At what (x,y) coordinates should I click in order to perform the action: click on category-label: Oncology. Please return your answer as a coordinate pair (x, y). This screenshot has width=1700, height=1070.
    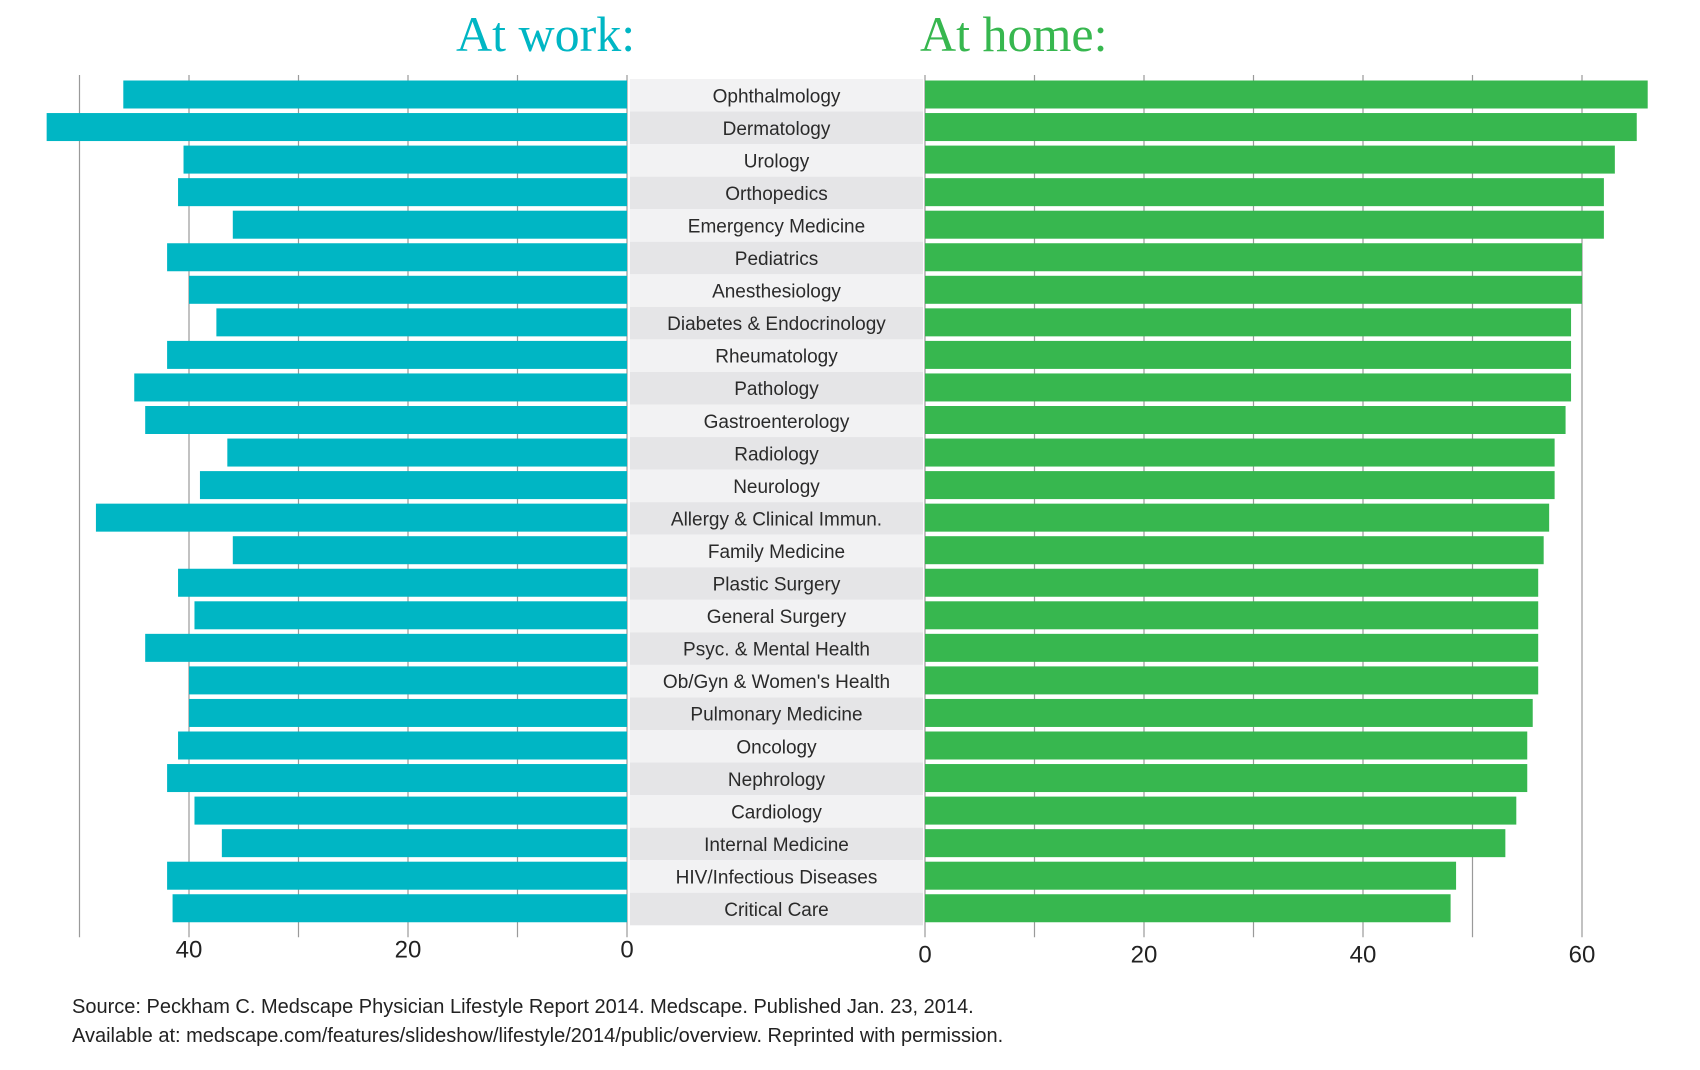
    Looking at the image, I should click on (776, 747).